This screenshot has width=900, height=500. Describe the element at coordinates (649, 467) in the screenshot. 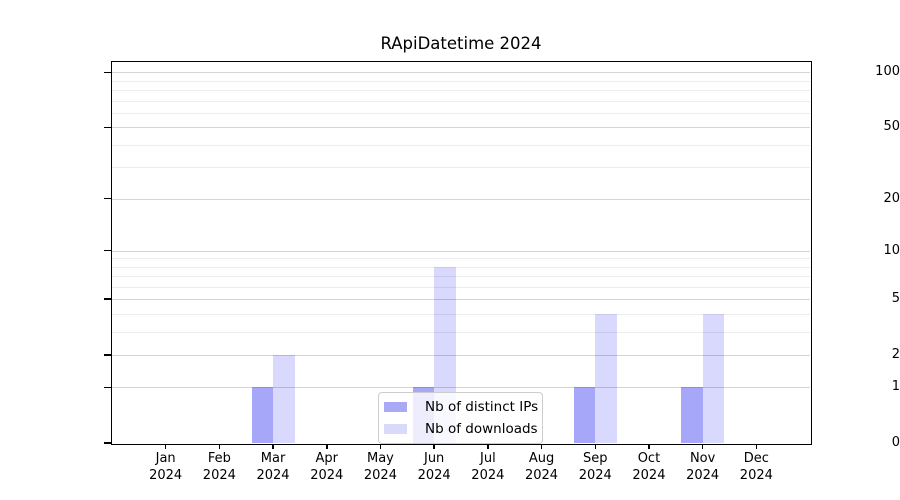

I see `x-tick-label: Oct 2024` at that location.